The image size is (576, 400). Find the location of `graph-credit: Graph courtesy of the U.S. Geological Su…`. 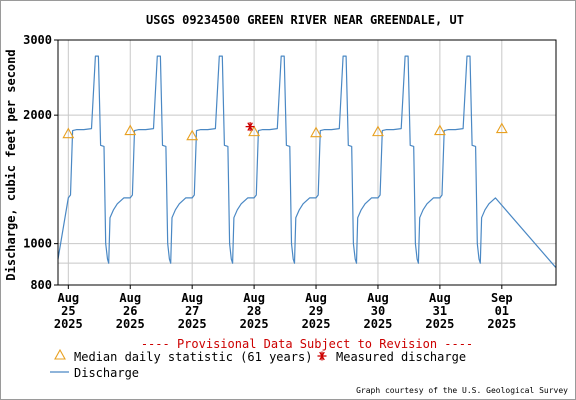

graph-credit: Graph courtesy of the U.S. Geological Su… is located at coordinates (462, 390).